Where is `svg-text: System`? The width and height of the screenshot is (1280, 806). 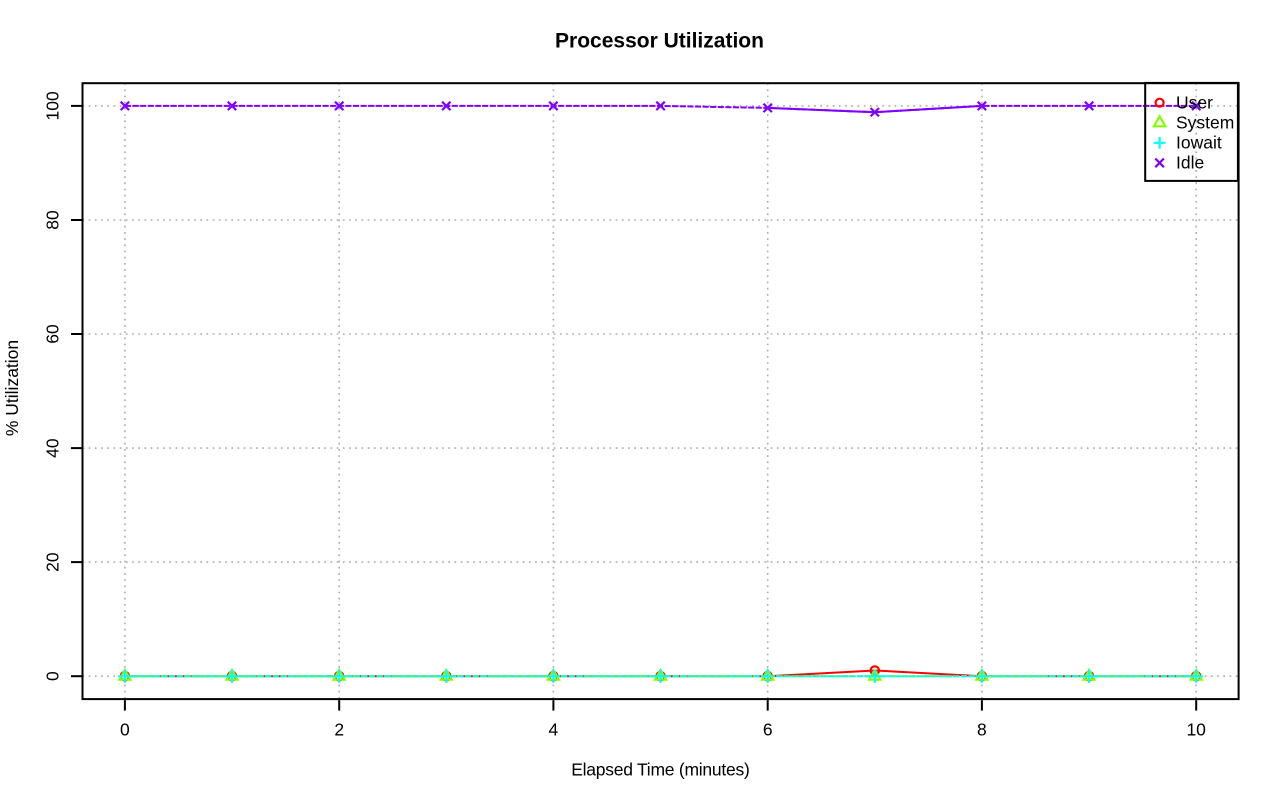
svg-text: System is located at coordinates (1205, 123).